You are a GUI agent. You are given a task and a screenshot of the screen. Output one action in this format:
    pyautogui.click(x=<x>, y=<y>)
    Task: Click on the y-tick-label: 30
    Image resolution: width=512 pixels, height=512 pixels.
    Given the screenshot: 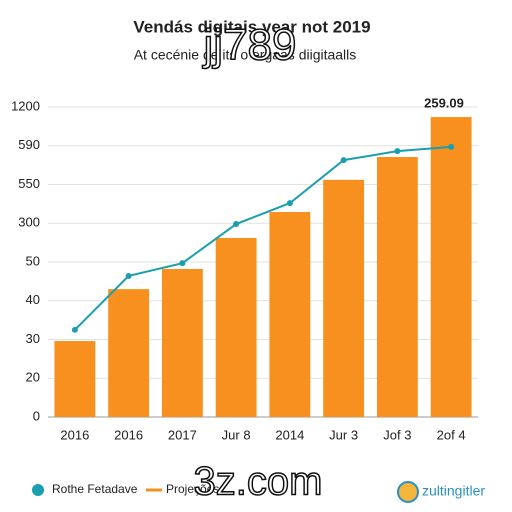 What is the action you would take?
    pyautogui.click(x=33, y=338)
    